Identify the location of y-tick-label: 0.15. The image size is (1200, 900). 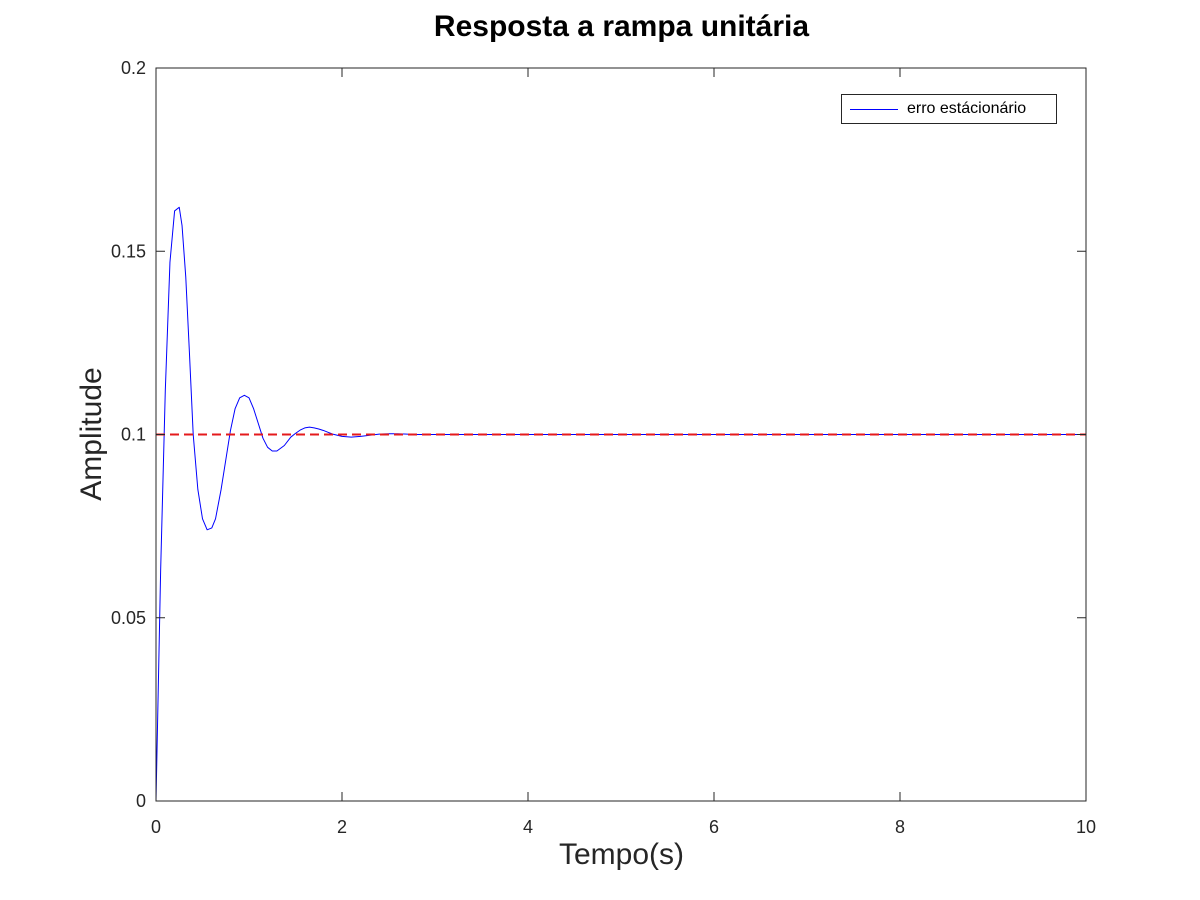
(128, 251).